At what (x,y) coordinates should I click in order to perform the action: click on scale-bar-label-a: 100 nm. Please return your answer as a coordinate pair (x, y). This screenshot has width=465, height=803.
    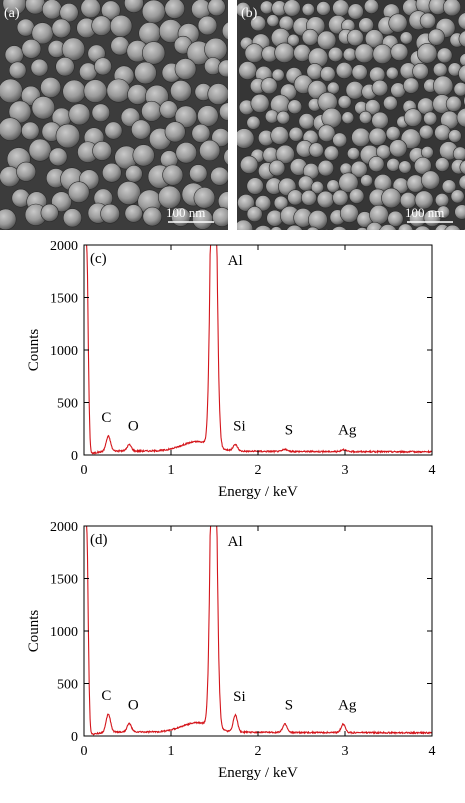
    Looking at the image, I should click on (185, 212).